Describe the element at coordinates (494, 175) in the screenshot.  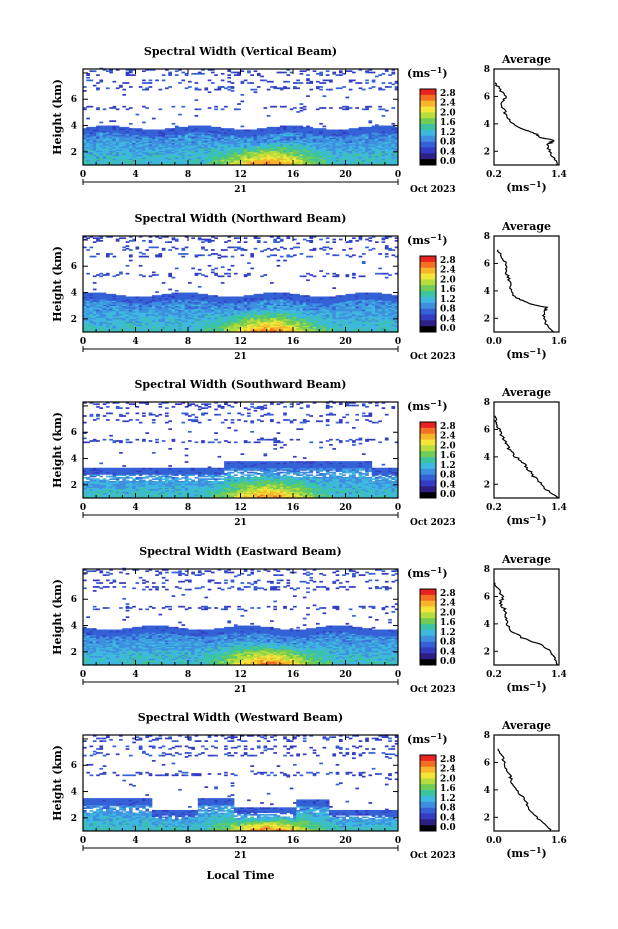
I see `avg-x-tick-label: 0.2` at that location.